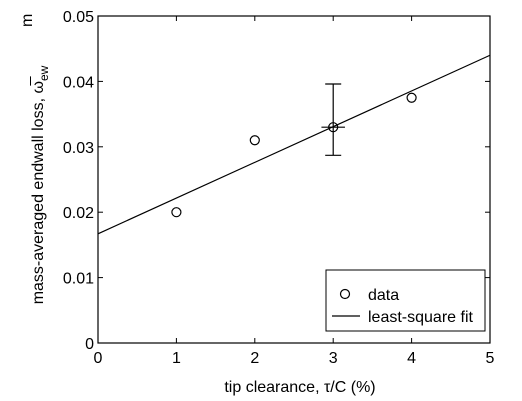 This screenshot has width=522, height=401. What do you see at coordinates (38, 190) in the screenshot?
I see `y-axis-title-main: mass-averaged endwall loss, ω̅` at bounding box center [38, 190].